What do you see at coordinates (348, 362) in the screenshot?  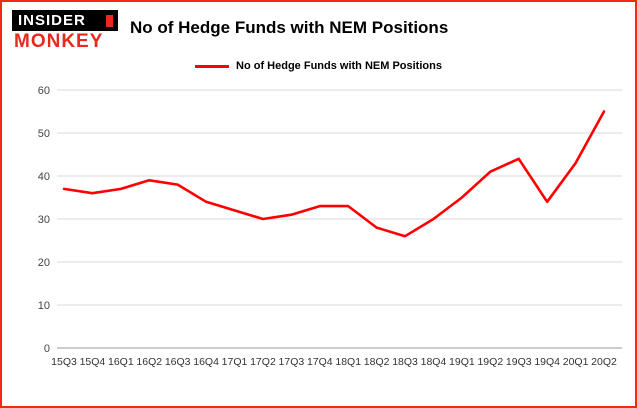 I see `x-tick-label: 18Q1` at bounding box center [348, 362].